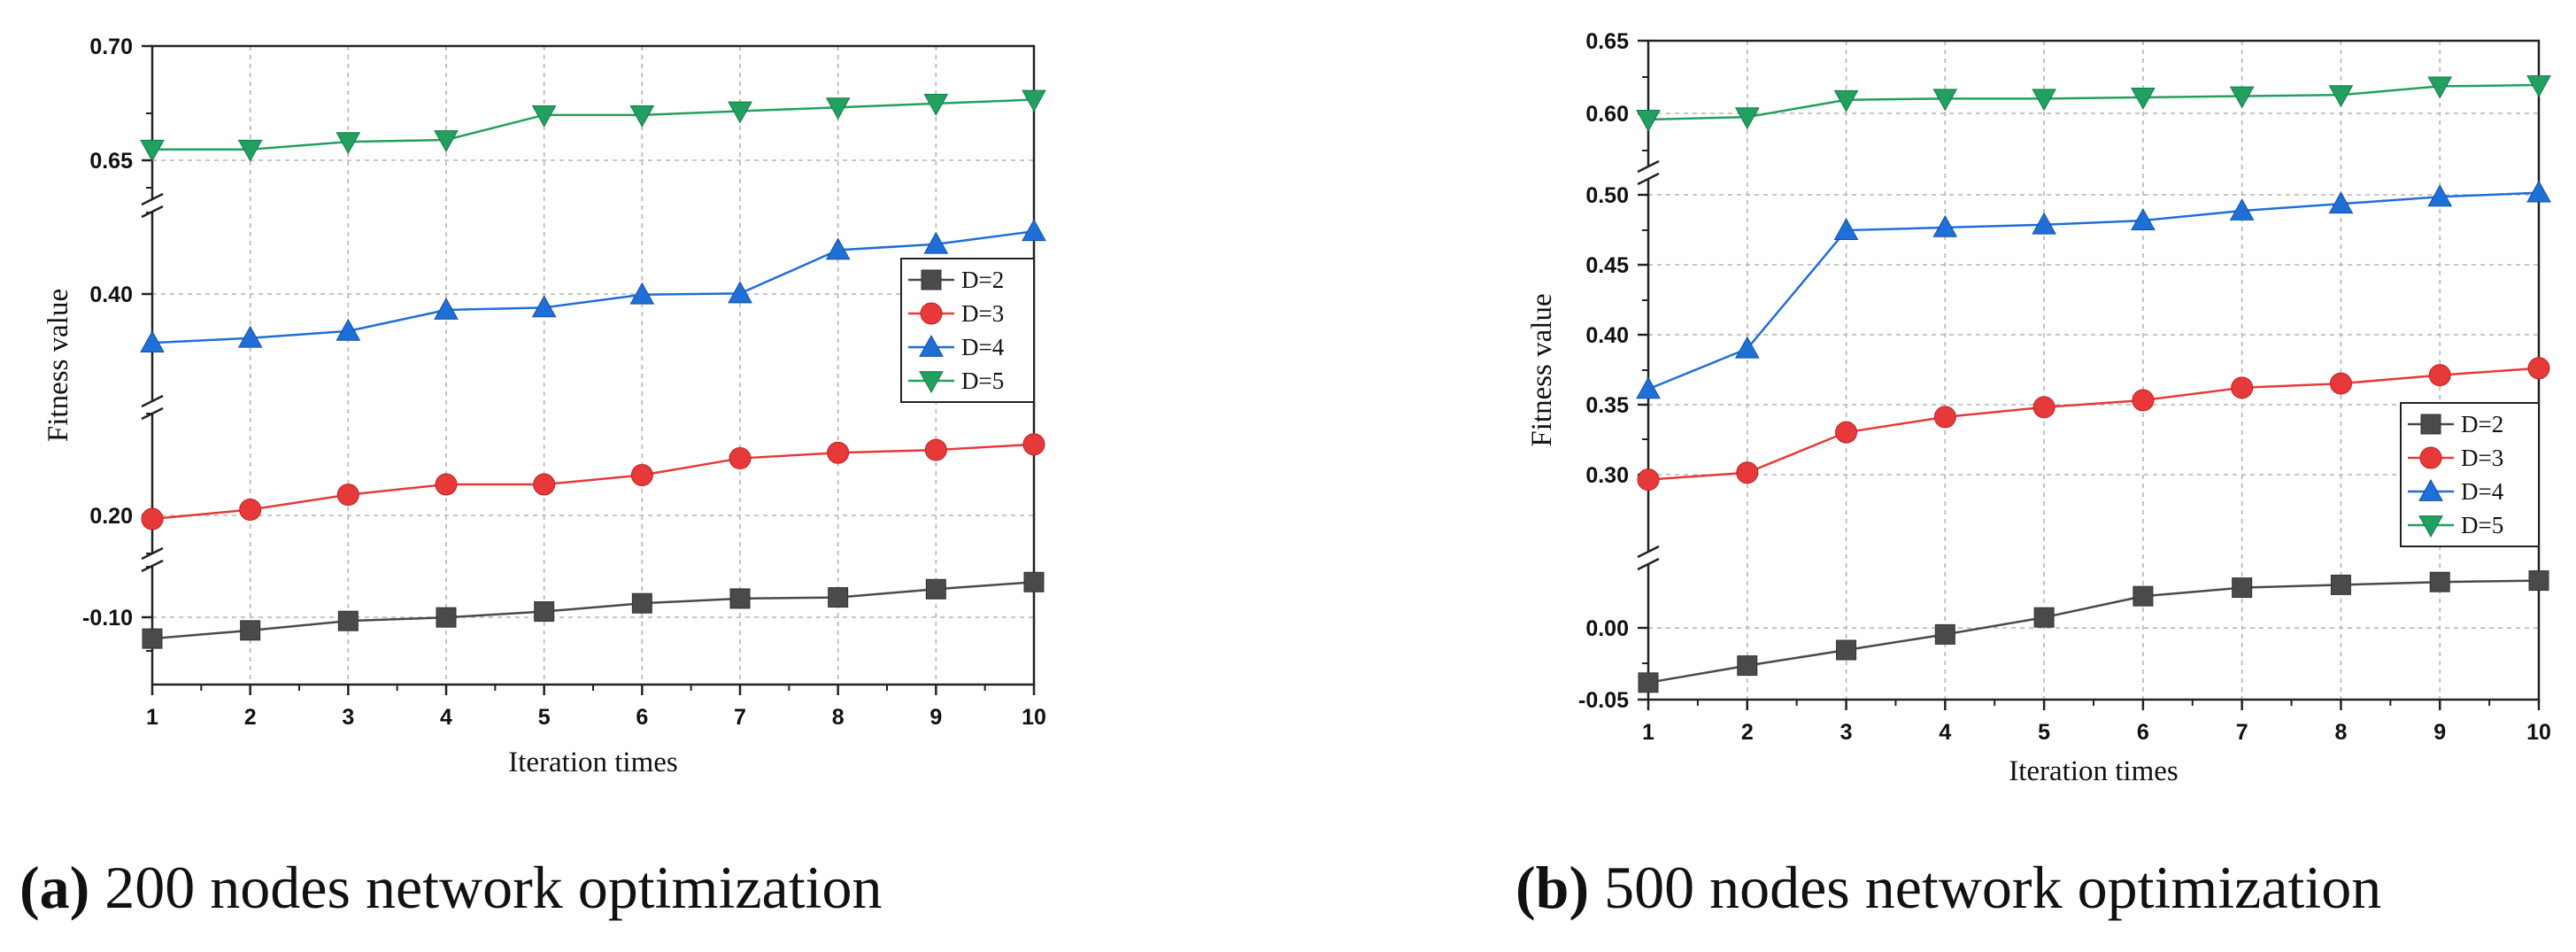  I want to click on chart-a-series-D5, so click(593, 125).